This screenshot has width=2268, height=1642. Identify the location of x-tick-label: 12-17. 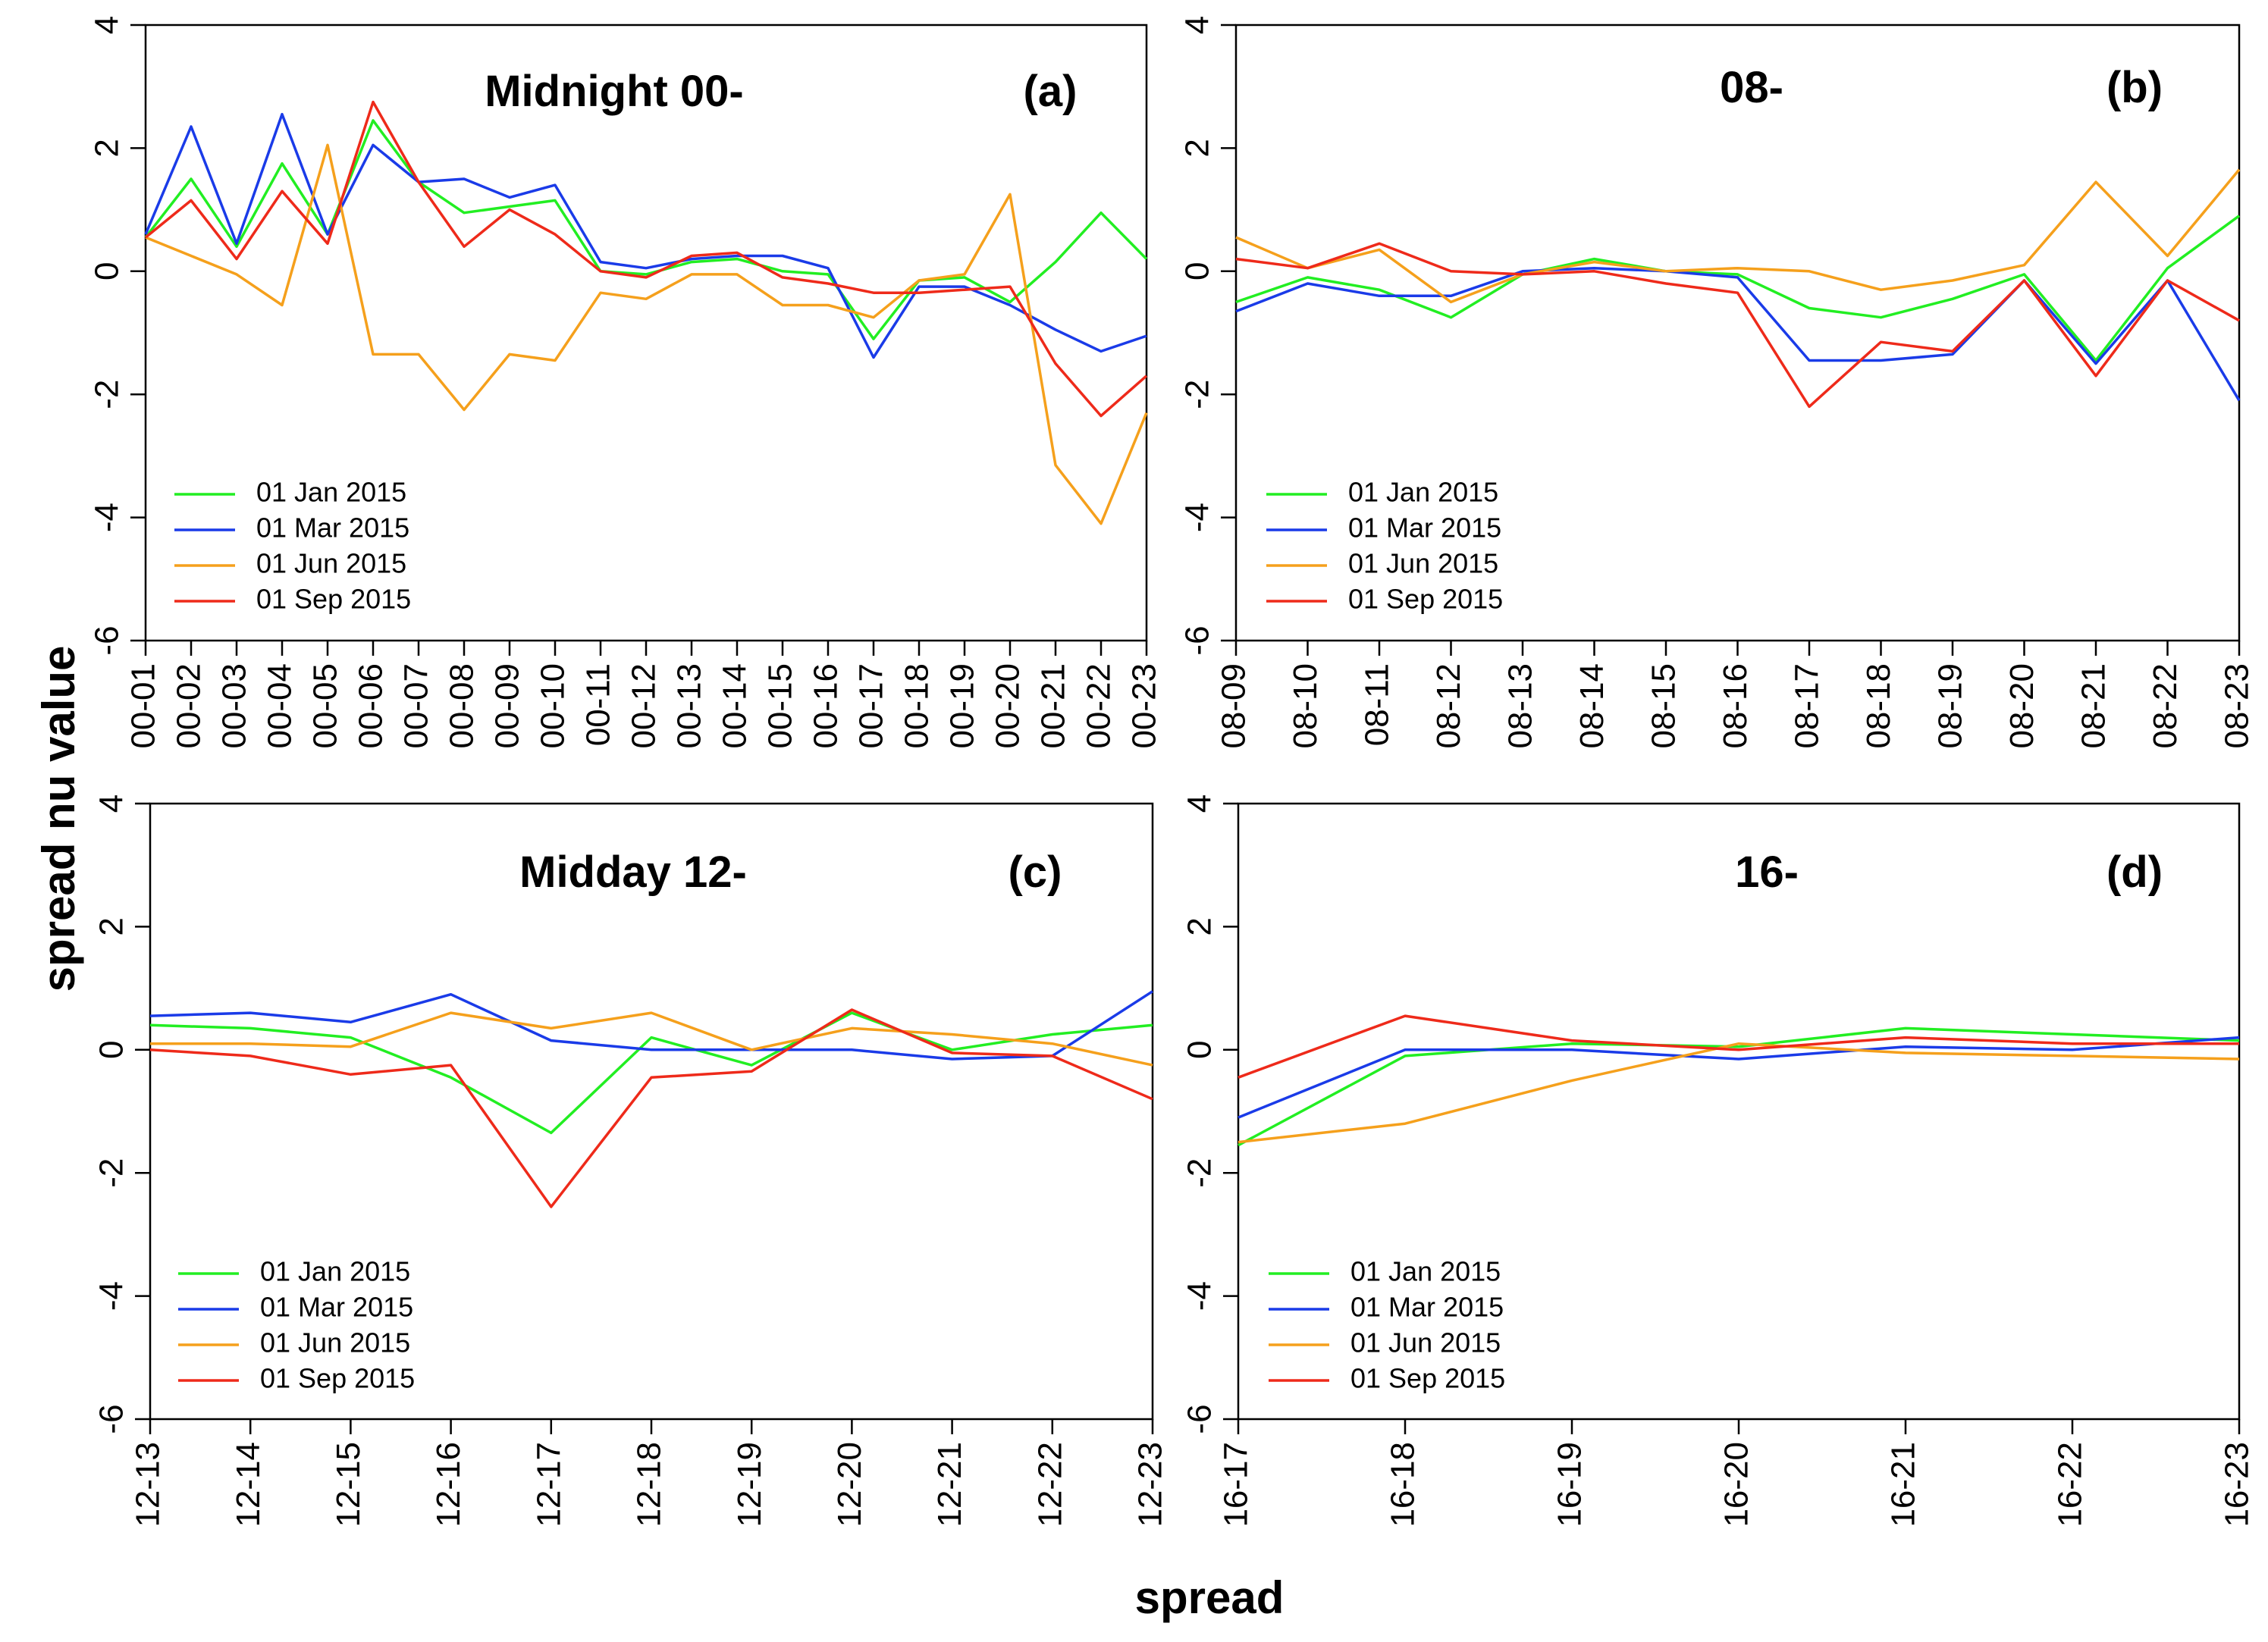
(548, 1485).